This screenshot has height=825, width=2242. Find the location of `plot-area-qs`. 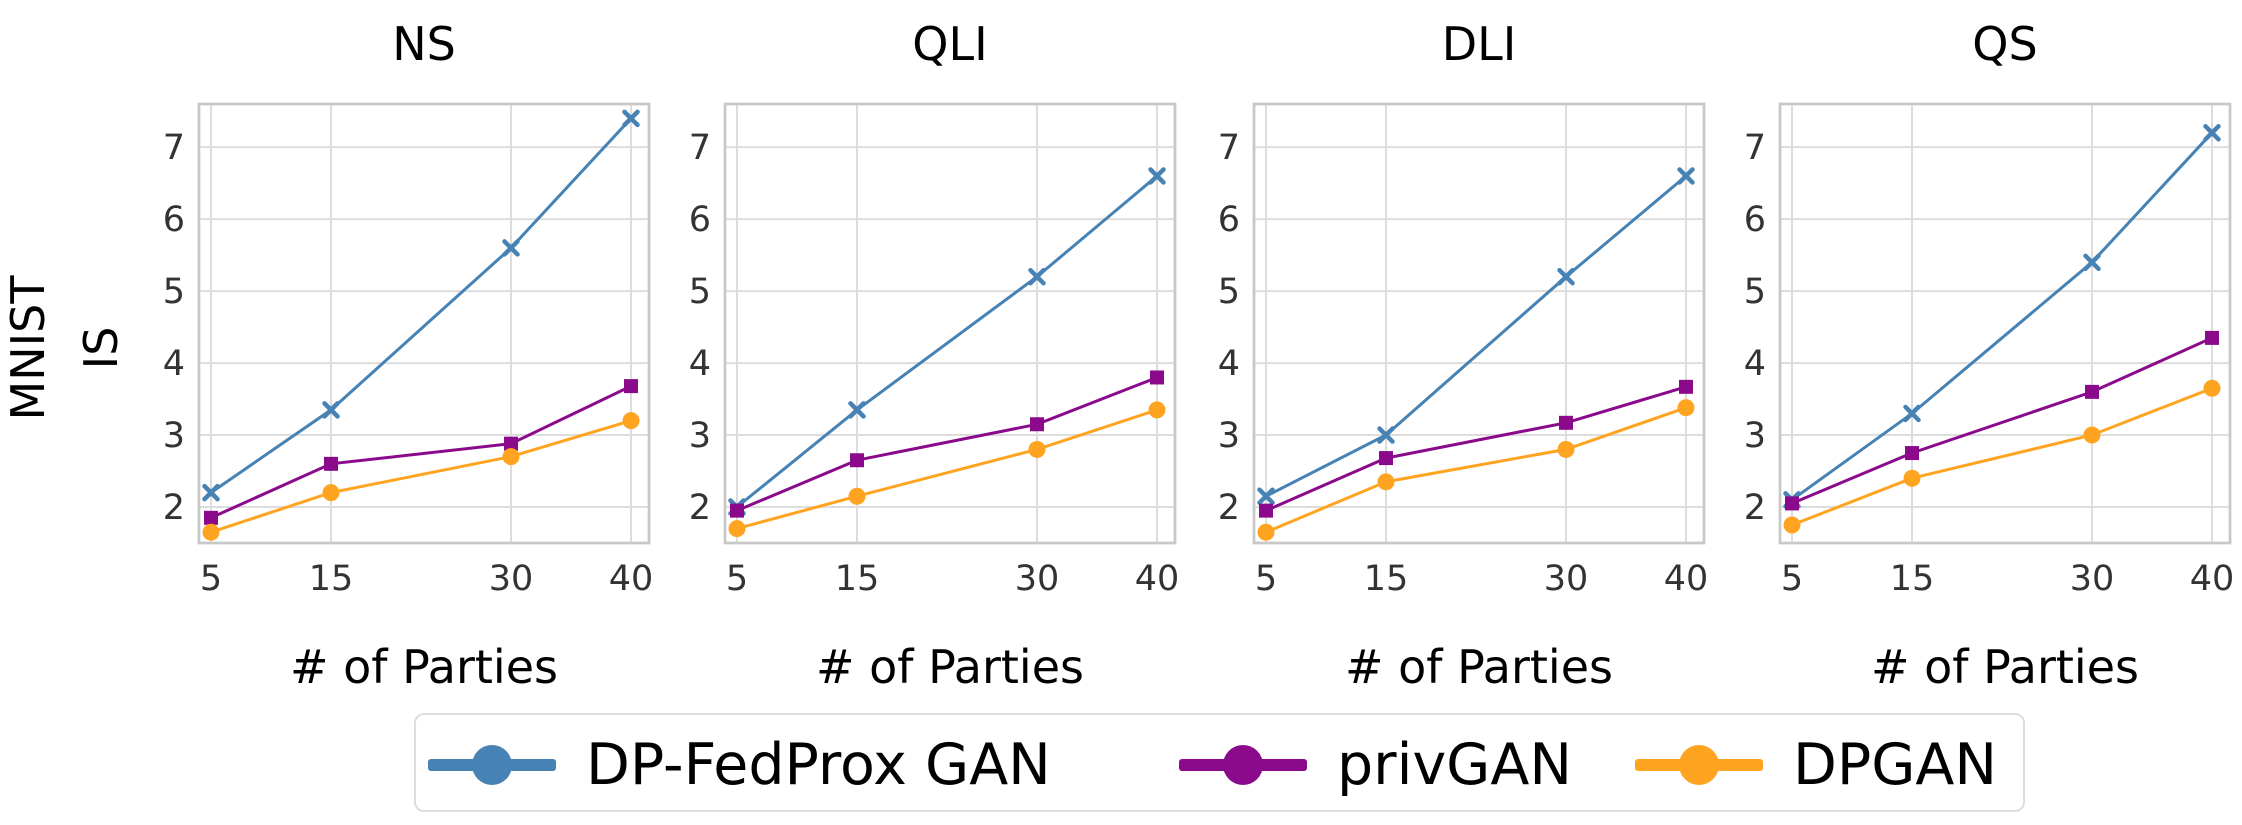

plot-area-qs is located at coordinates (2005, 323).